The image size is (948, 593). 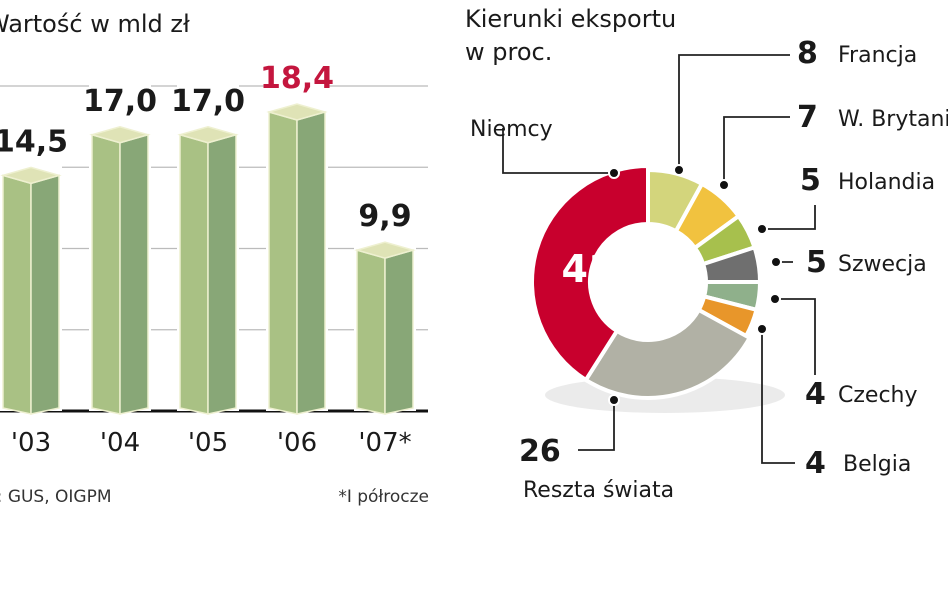 What do you see at coordinates (570, 19) in the screenshot?
I see `donut-title-line1: Kierunki eksportu` at bounding box center [570, 19].